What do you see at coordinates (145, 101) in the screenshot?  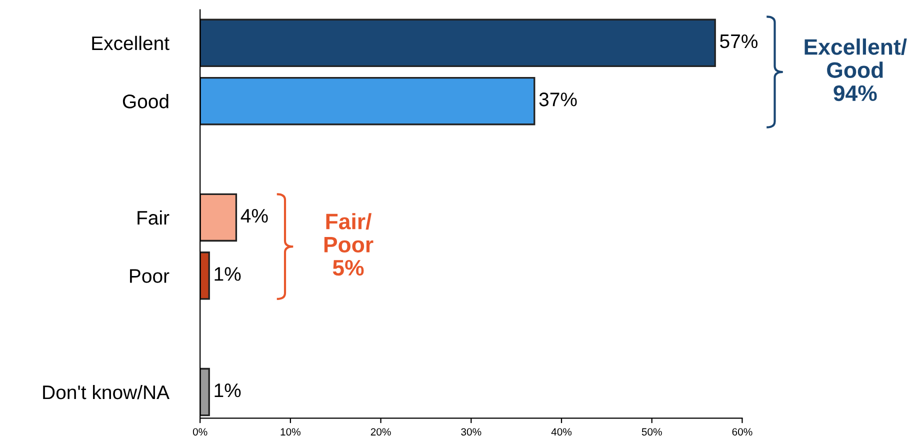 I see `y-tick-label: Good` at bounding box center [145, 101].